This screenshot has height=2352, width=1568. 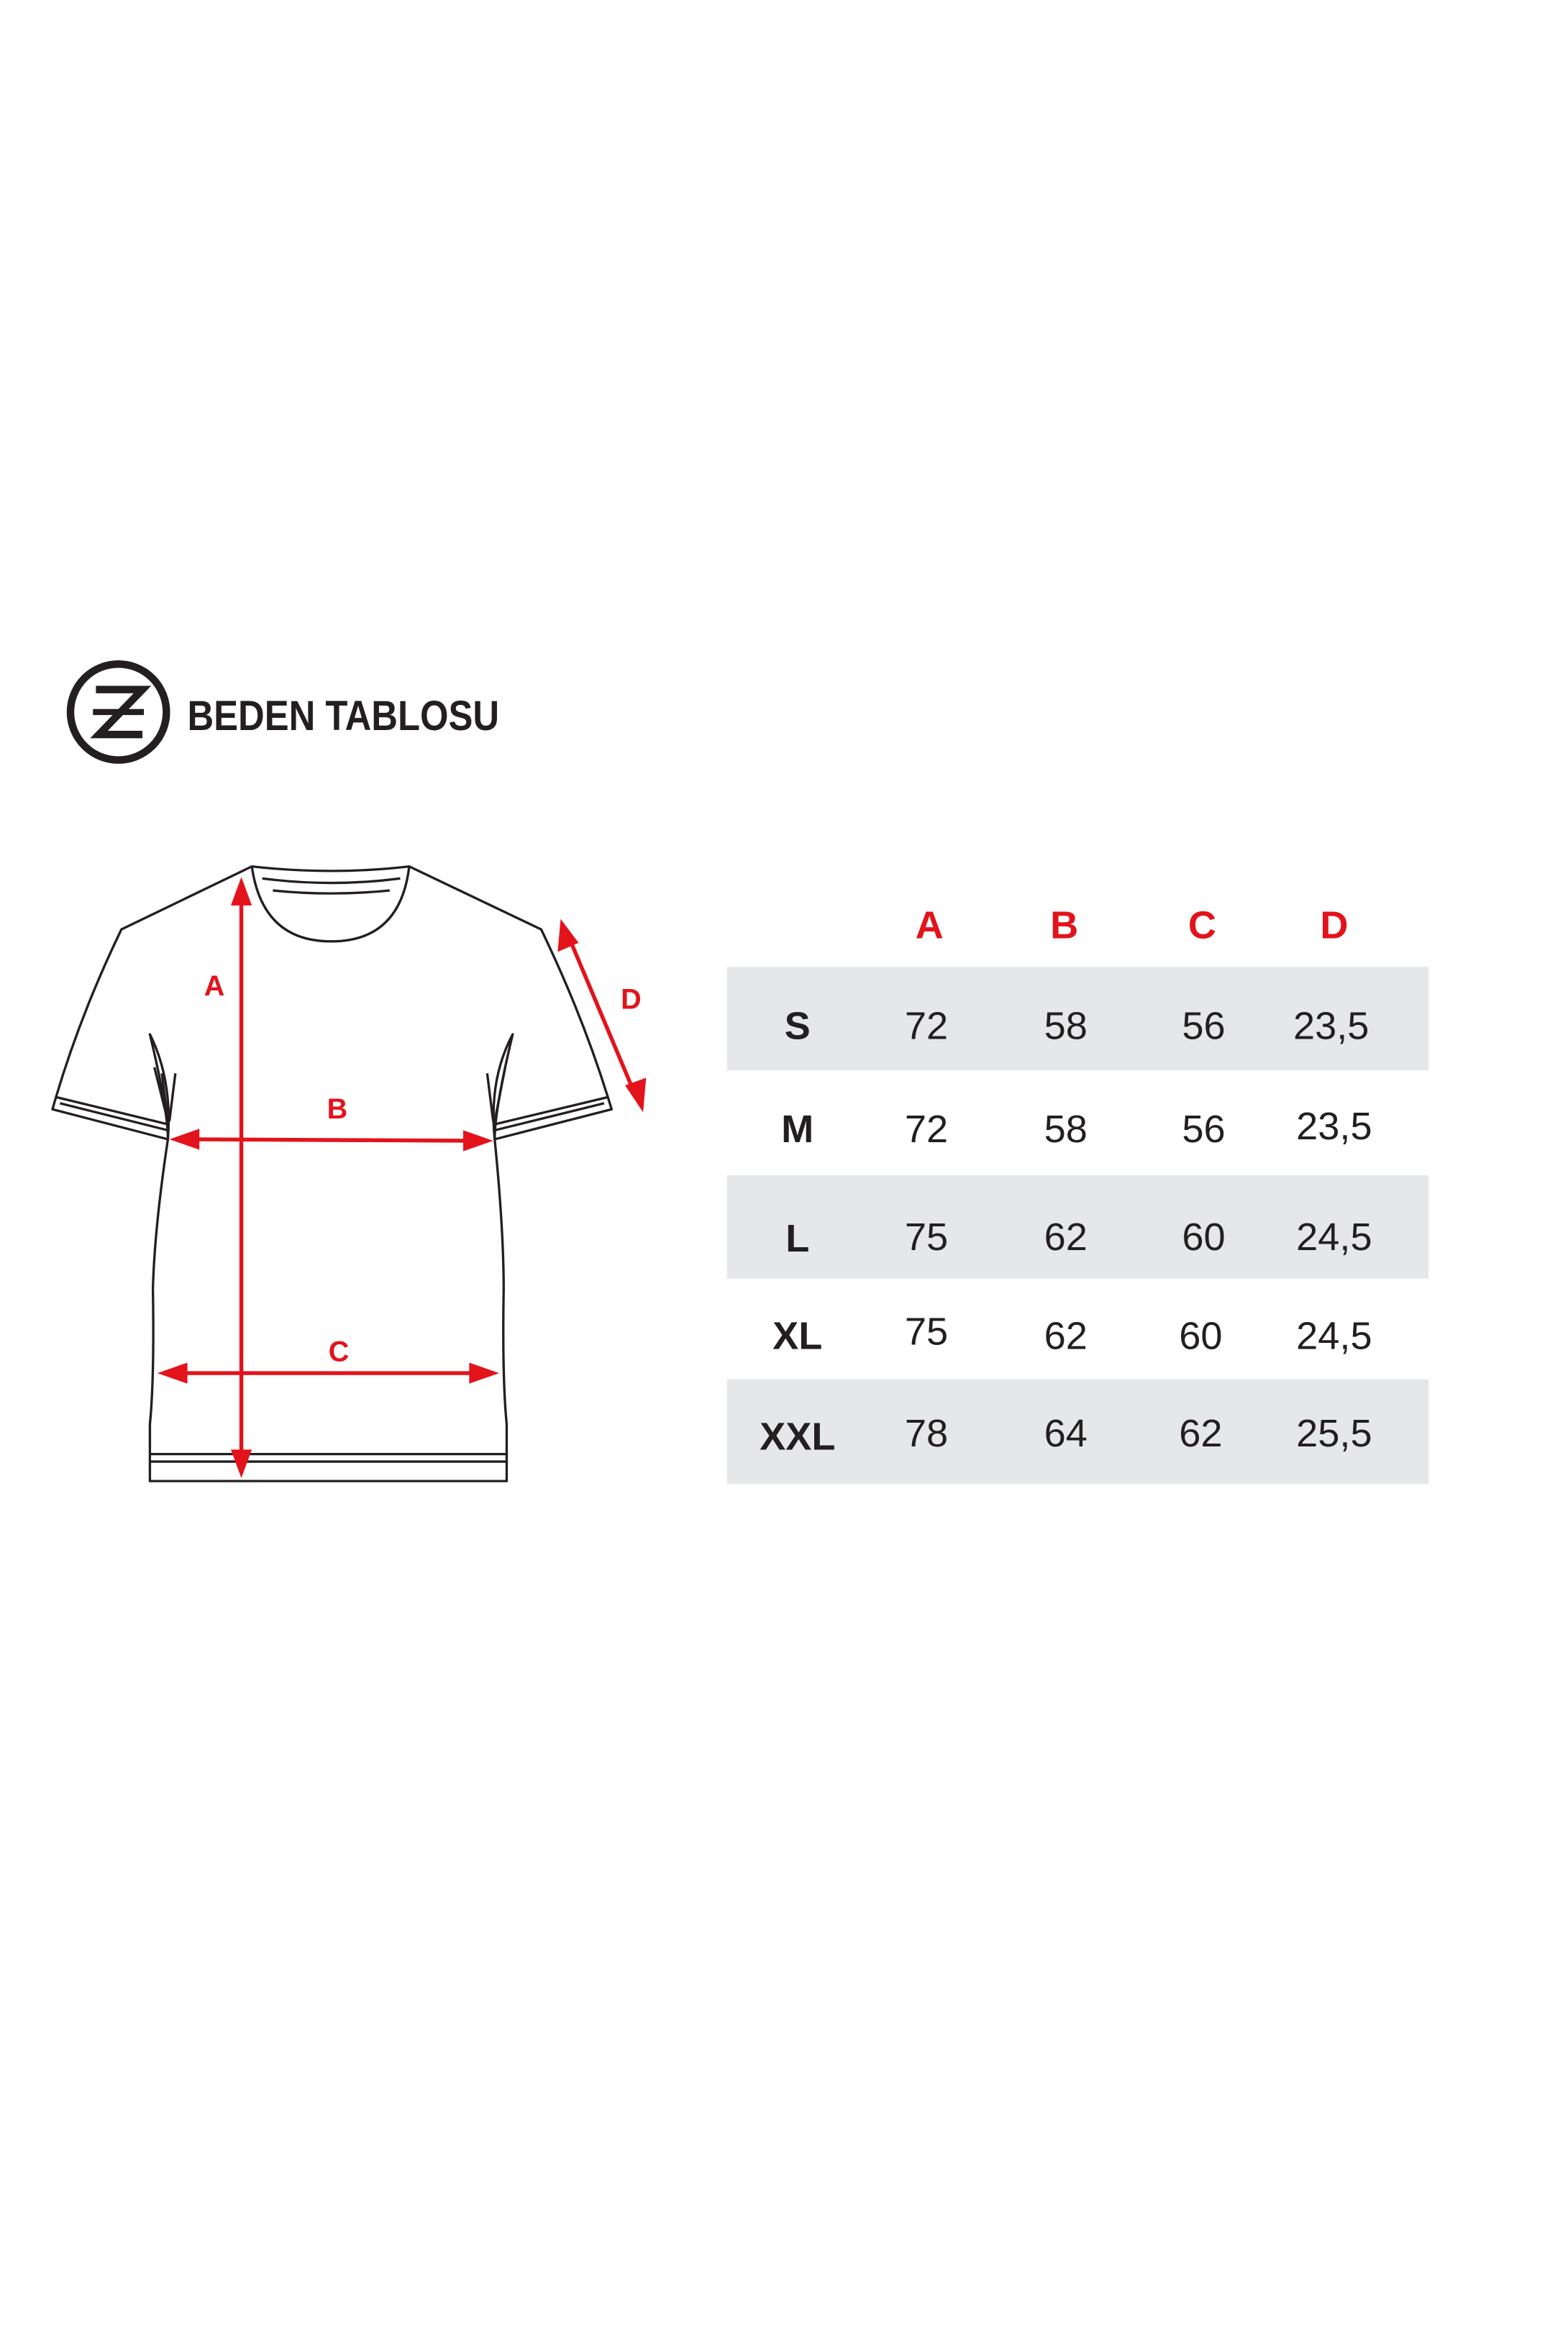 What do you see at coordinates (338, 1109) in the screenshot?
I see `label-b: B` at bounding box center [338, 1109].